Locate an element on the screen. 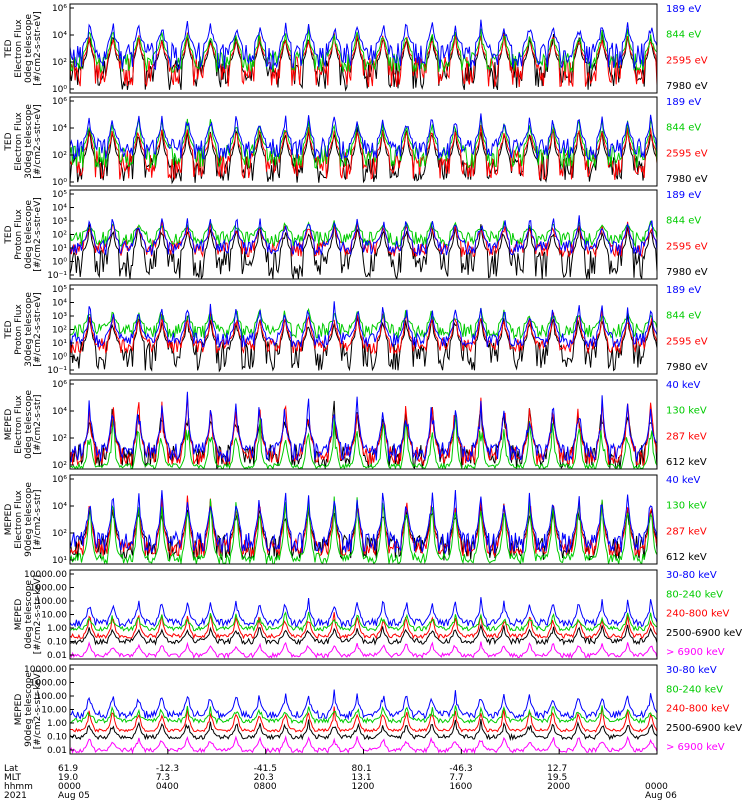 The height and width of the screenshot is (800, 750). y-tick-label: 0.10 is located at coordinates (57, 643).